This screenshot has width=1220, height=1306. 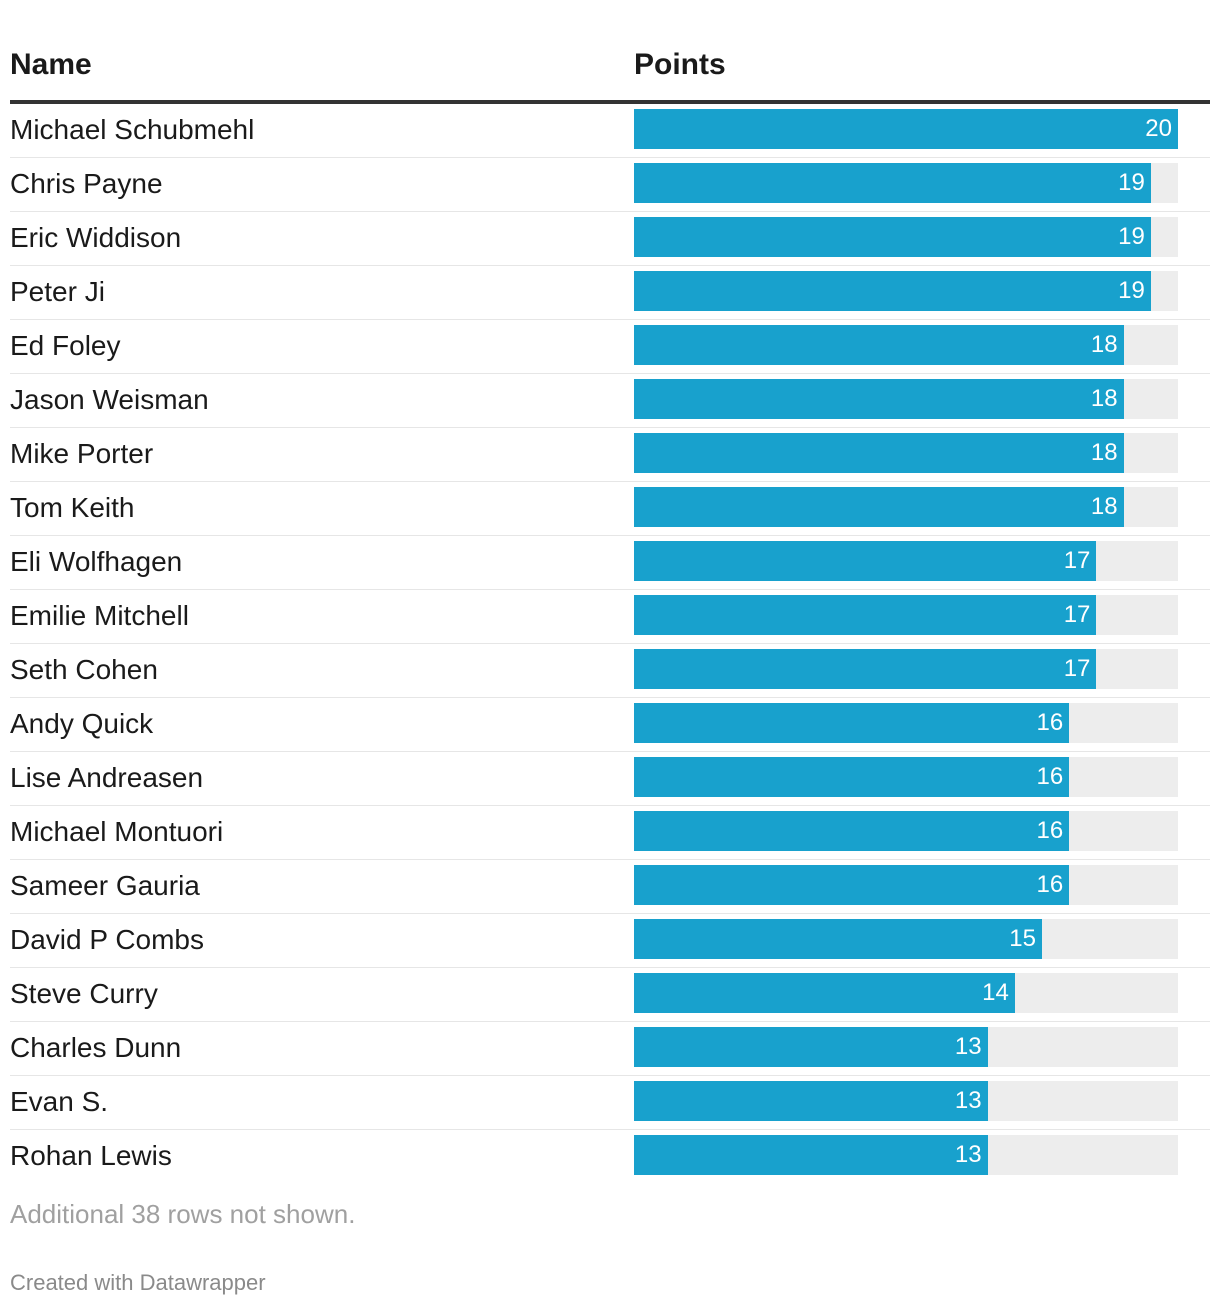 What do you see at coordinates (183, 1214) in the screenshot?
I see `rows-not-shown-note: Additional 38 rows not shown.` at bounding box center [183, 1214].